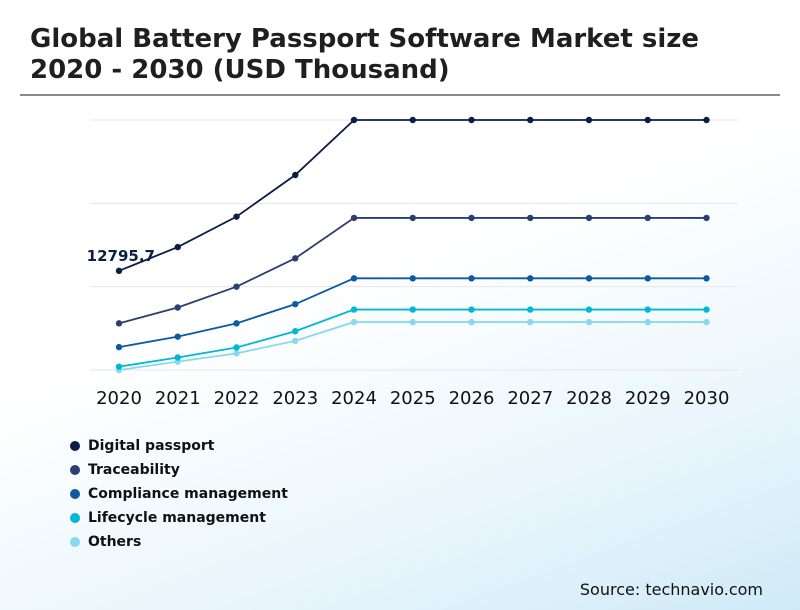 The width and height of the screenshot is (800, 610). What do you see at coordinates (134, 470) in the screenshot?
I see `legend-label: Traceability` at bounding box center [134, 470].